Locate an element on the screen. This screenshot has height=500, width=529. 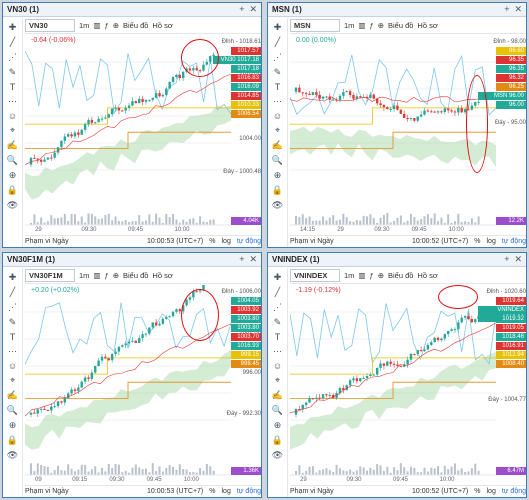
symbol-input: VN30 is located at coordinates (50, 25).